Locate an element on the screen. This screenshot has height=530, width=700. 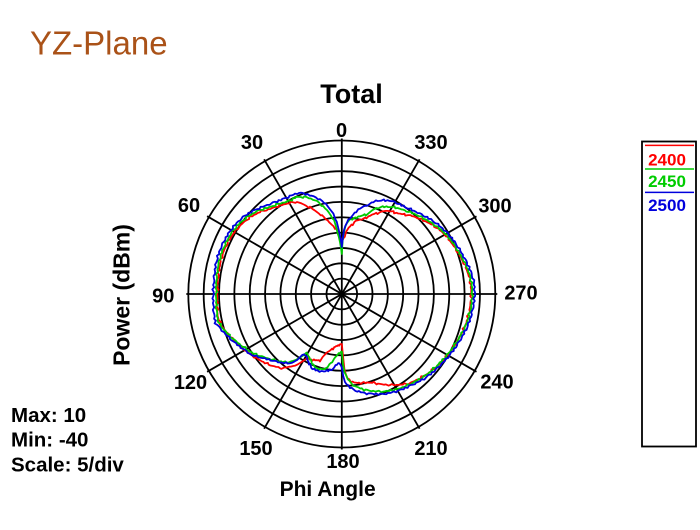
svg-text: 2500 is located at coordinates (667, 205).